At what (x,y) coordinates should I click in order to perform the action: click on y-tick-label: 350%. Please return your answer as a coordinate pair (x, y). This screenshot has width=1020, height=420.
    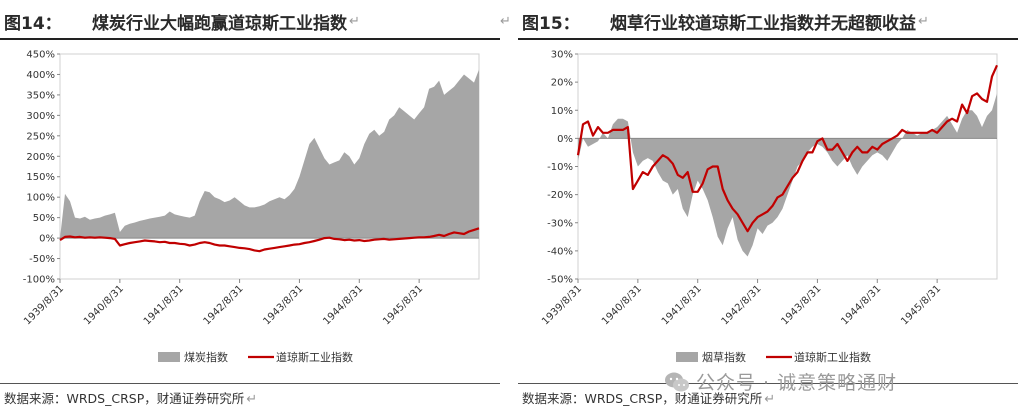
    Looking at the image, I should click on (40, 95).